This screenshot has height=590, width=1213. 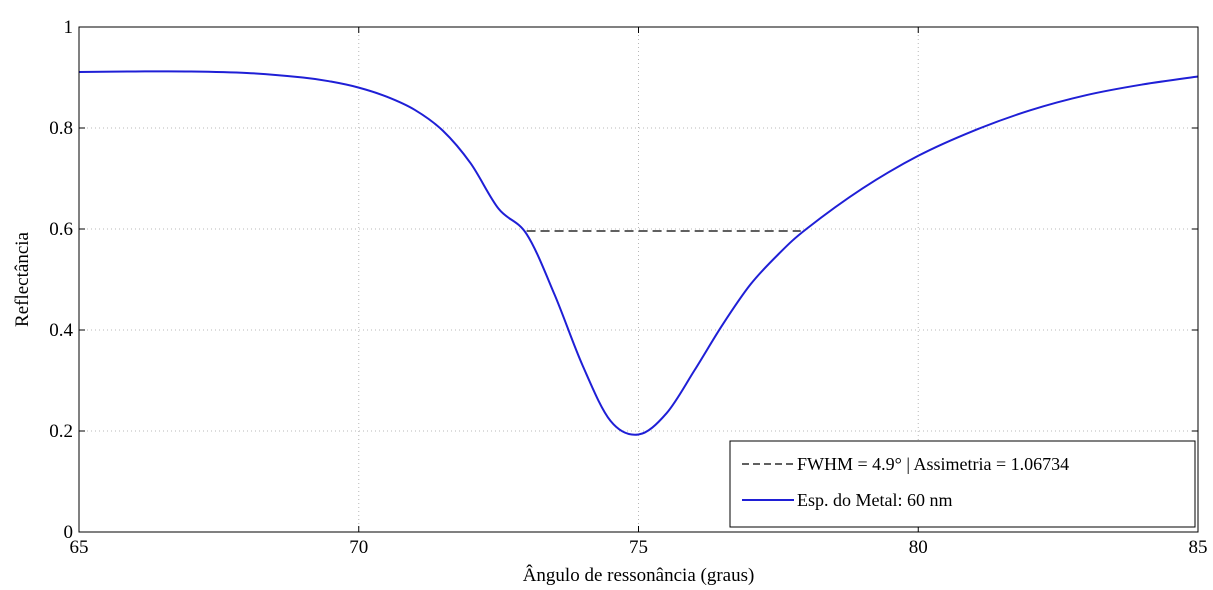 I want to click on y-tick-label: 0.8, so click(x=61, y=128).